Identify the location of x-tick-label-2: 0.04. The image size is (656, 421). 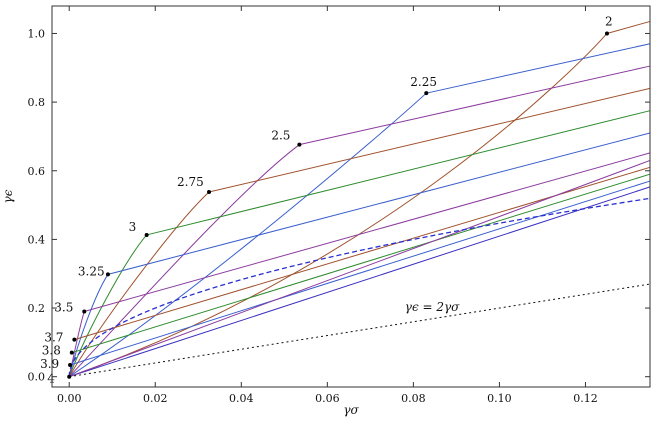
(241, 398).